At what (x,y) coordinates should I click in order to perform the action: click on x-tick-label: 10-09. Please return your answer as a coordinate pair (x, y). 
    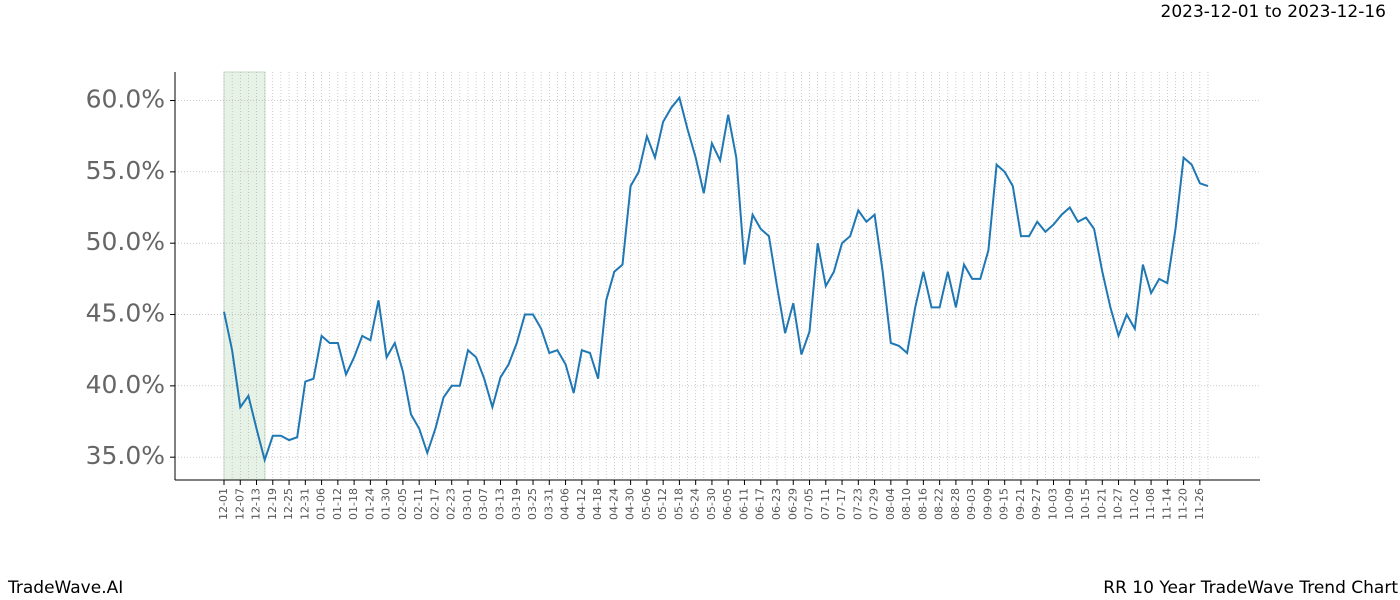
    Looking at the image, I should click on (1069, 504).